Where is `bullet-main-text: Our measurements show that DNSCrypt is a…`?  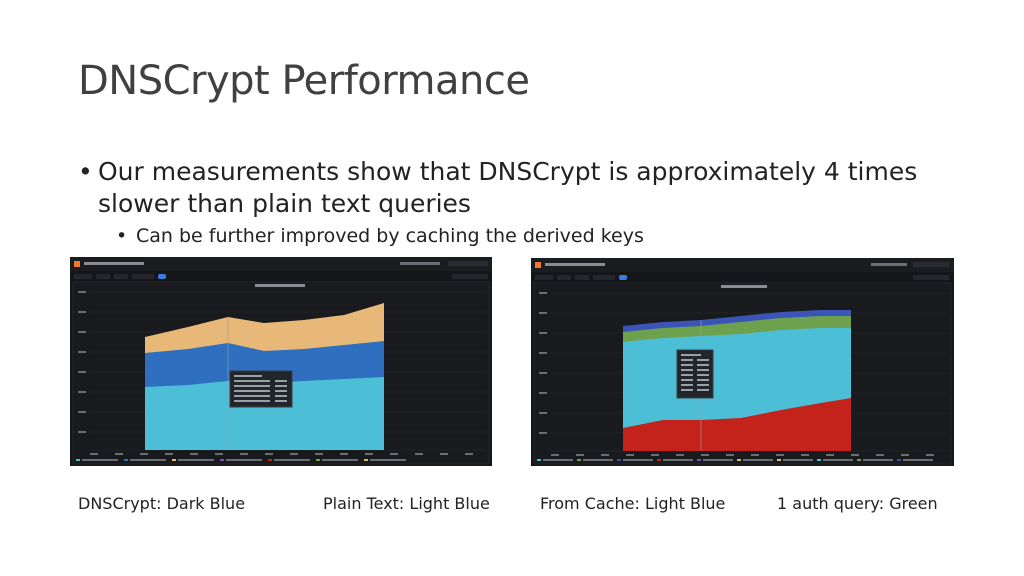
bullet-main-text: Our measurements show that DNSCrypt is a… is located at coordinates (508, 187).